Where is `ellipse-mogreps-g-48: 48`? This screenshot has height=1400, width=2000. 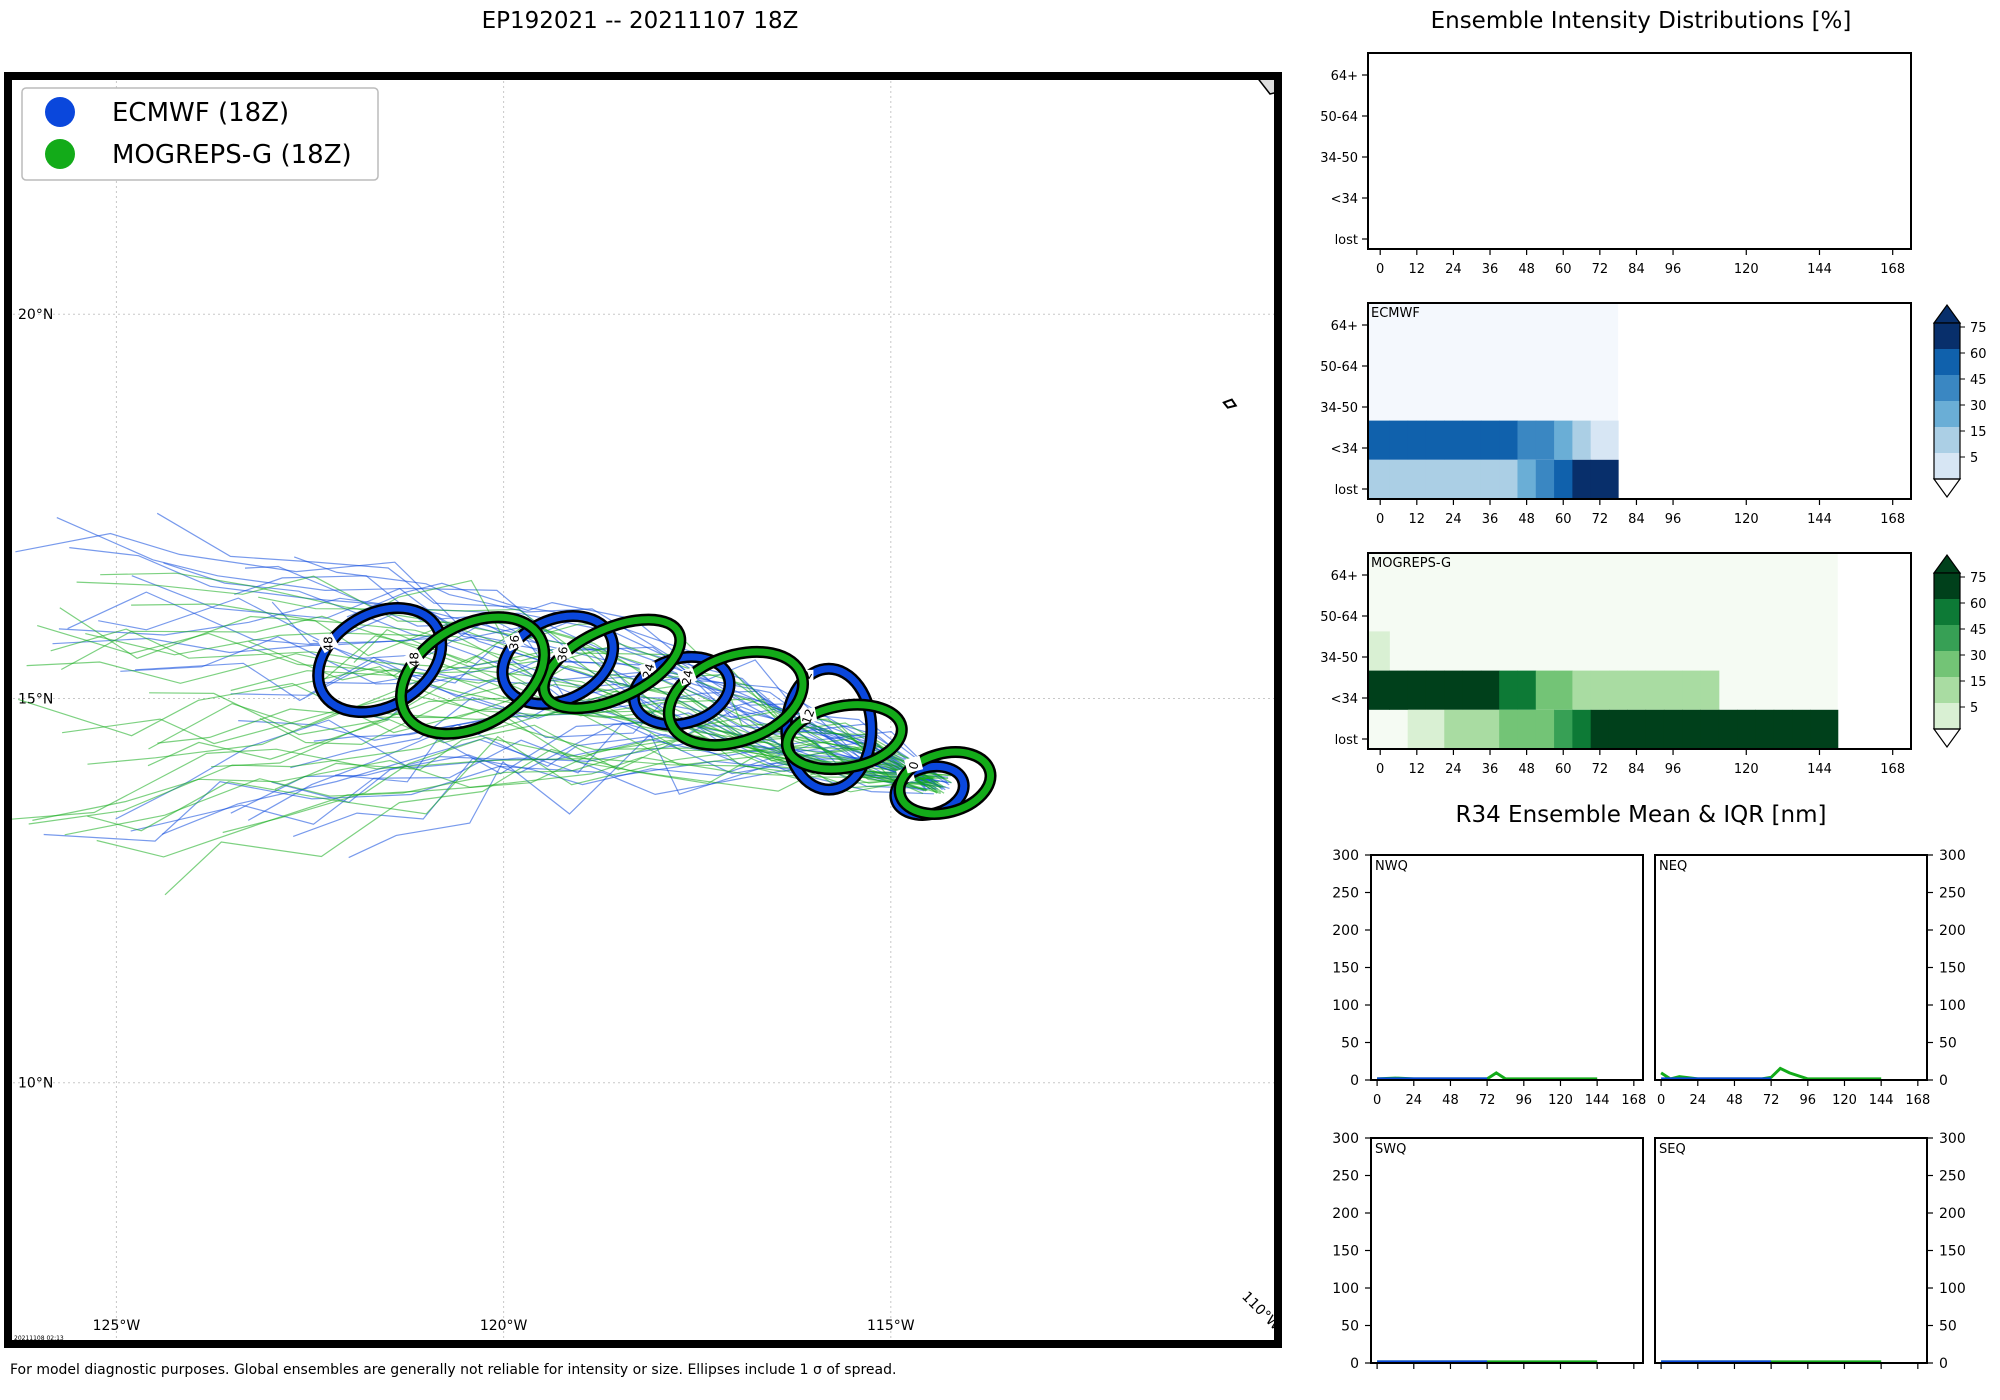
ellipse-mogreps-g-48: 48 is located at coordinates (473, 675).